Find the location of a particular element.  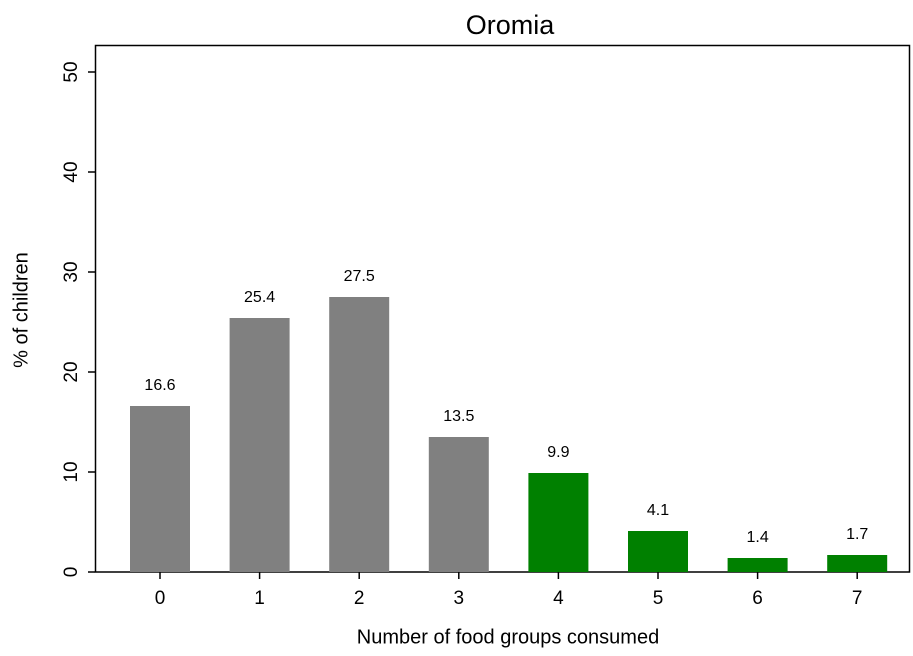

chart-title: Oromia is located at coordinates (510, 25).